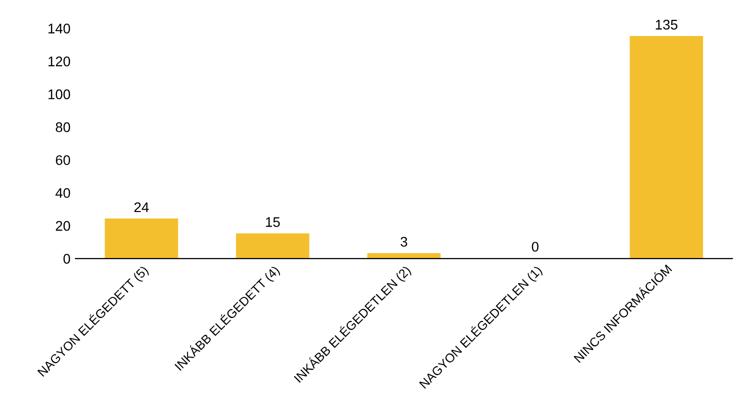  Describe the element at coordinates (59, 29) in the screenshot. I see `y-tick-label: 140` at that location.